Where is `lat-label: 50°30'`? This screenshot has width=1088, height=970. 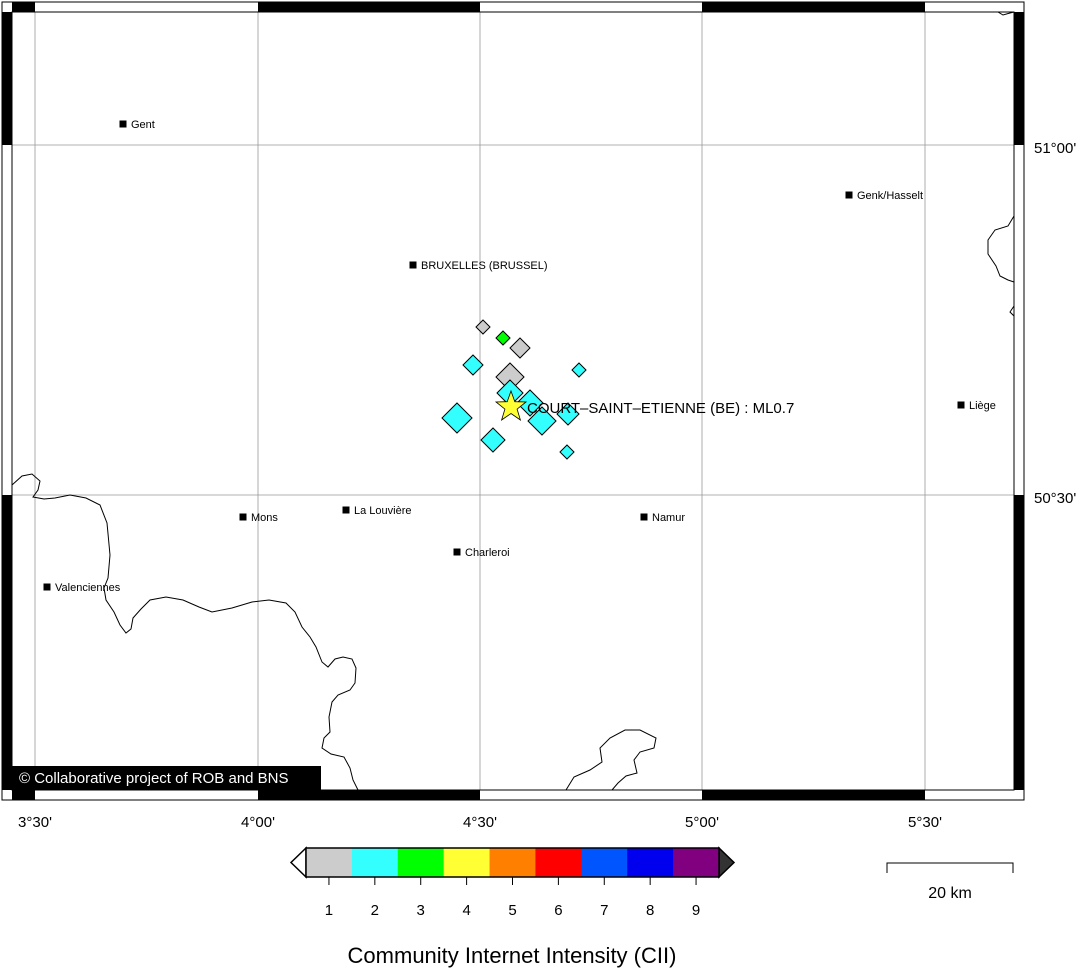
lat-label: 50°30' is located at coordinates (1055, 498).